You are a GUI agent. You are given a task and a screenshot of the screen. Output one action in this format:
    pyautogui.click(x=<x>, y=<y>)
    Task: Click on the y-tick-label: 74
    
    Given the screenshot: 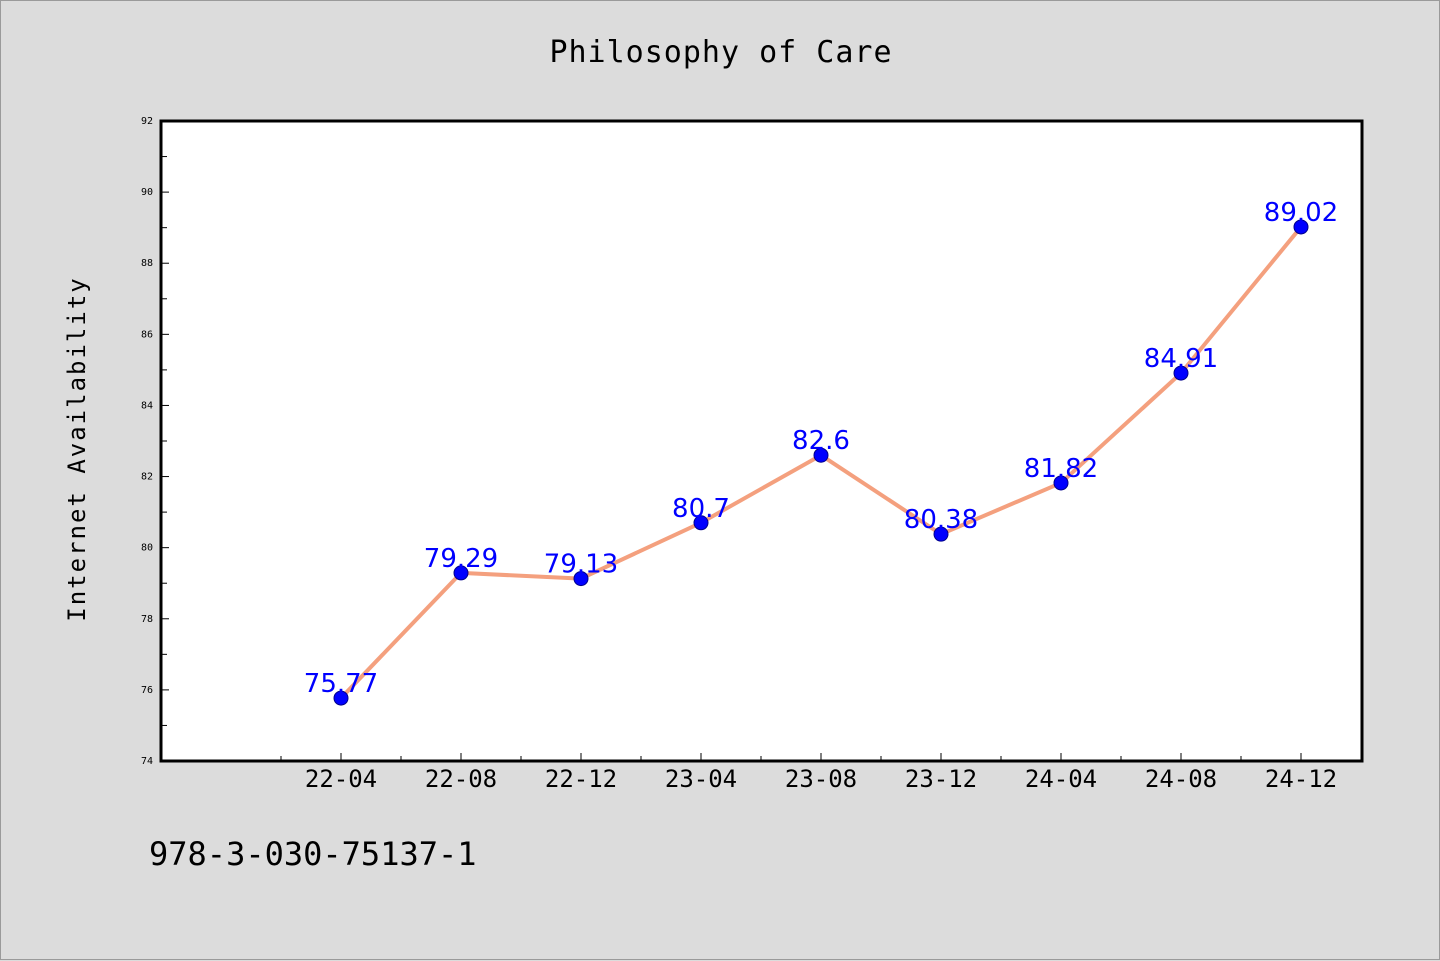 What is the action you would take?
    pyautogui.click(x=147, y=761)
    